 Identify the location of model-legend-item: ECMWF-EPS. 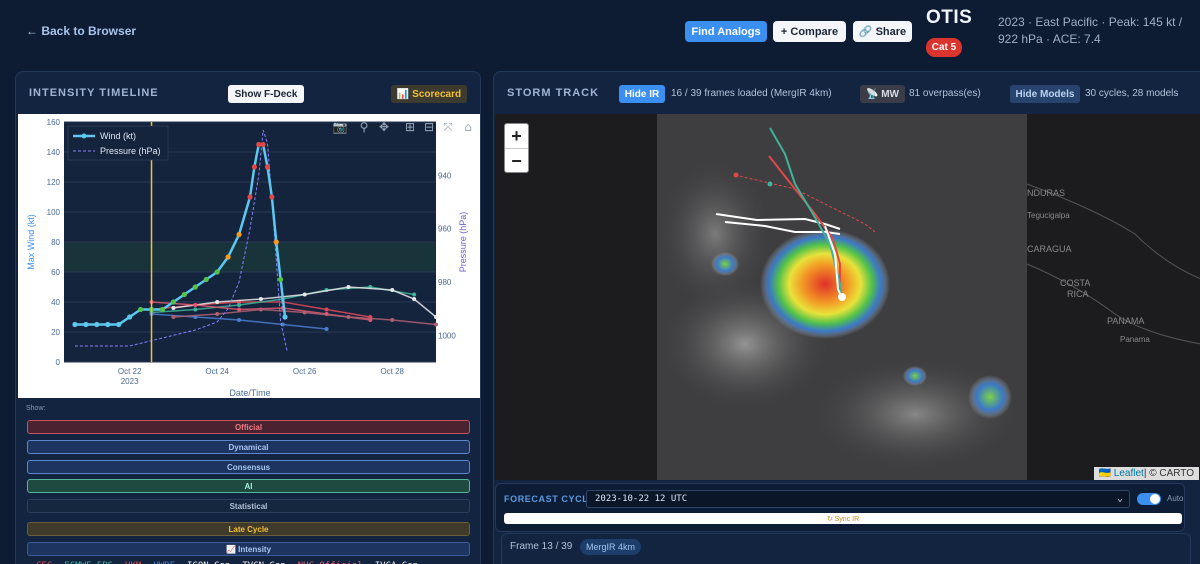
(88, 562).